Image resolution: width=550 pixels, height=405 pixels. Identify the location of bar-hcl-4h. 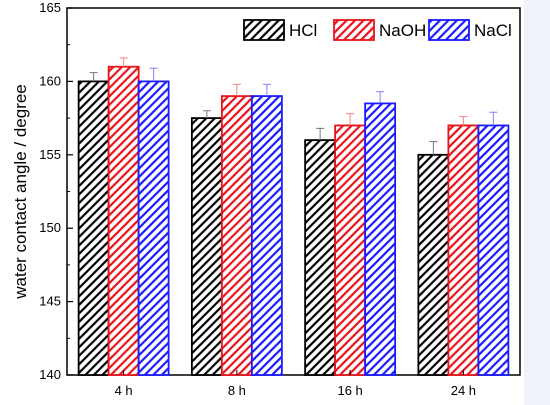
(93, 228).